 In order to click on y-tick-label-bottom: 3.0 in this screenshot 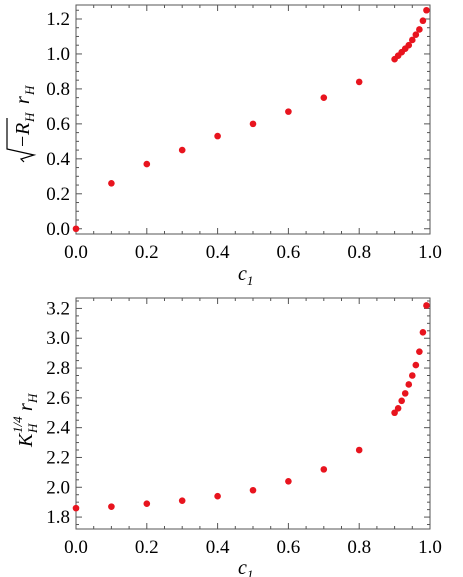, I will do `click(58, 338)`.